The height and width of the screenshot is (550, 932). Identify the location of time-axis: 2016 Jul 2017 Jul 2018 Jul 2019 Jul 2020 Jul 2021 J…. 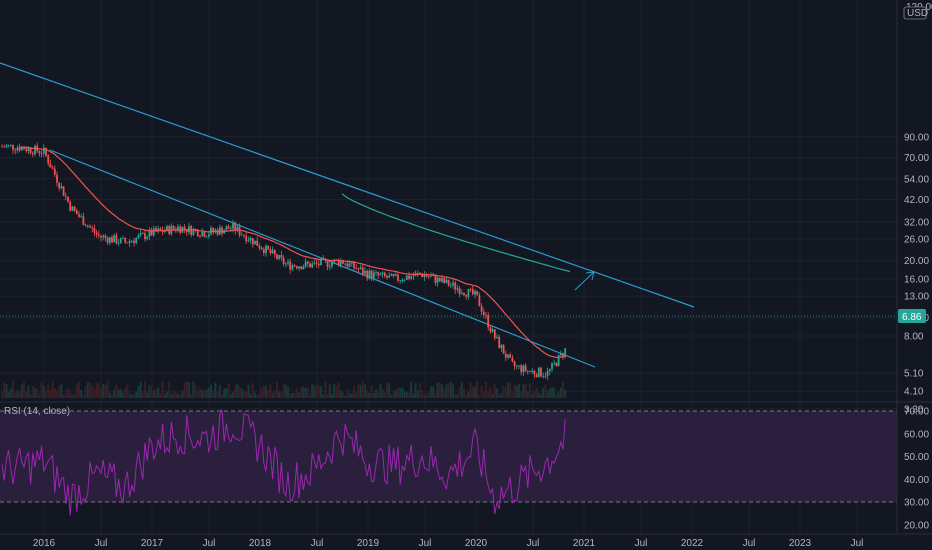
(448, 543).